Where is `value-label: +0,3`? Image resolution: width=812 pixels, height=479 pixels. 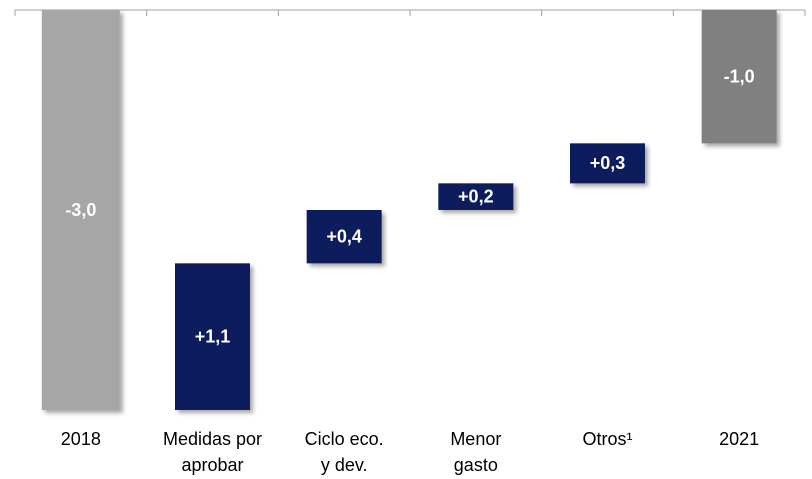
value-label: +0,3 is located at coordinates (608, 163).